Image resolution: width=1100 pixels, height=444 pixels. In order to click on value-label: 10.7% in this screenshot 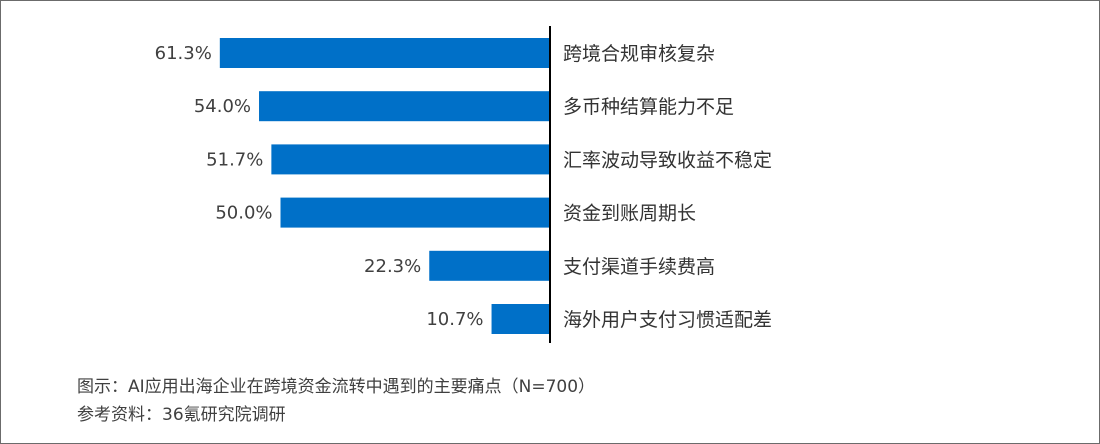, I will do `click(454, 319)`.